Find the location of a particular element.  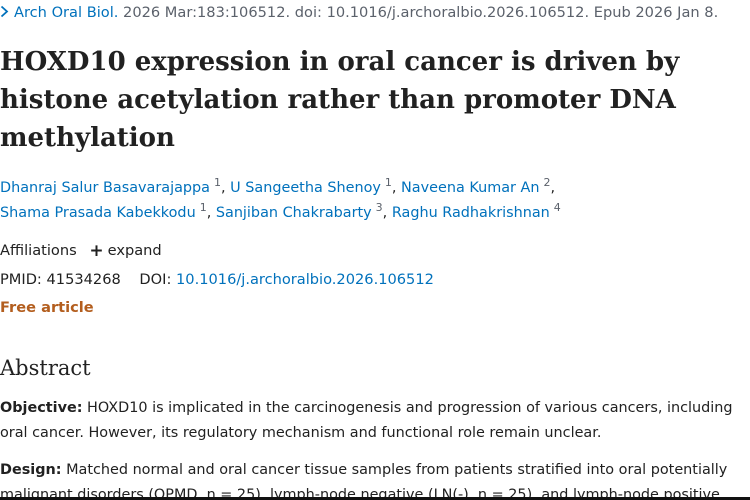

plus-icon: + is located at coordinates (96, 251).